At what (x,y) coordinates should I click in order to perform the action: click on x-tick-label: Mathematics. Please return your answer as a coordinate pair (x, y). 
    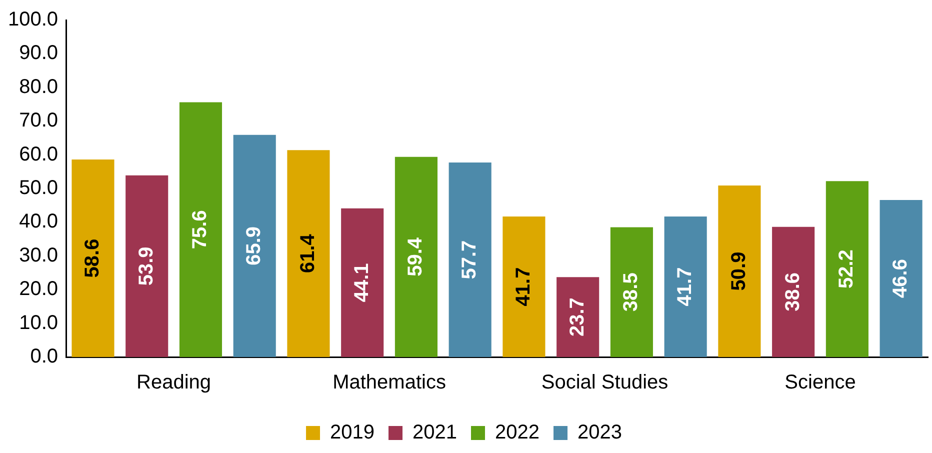
    Looking at the image, I should click on (389, 383).